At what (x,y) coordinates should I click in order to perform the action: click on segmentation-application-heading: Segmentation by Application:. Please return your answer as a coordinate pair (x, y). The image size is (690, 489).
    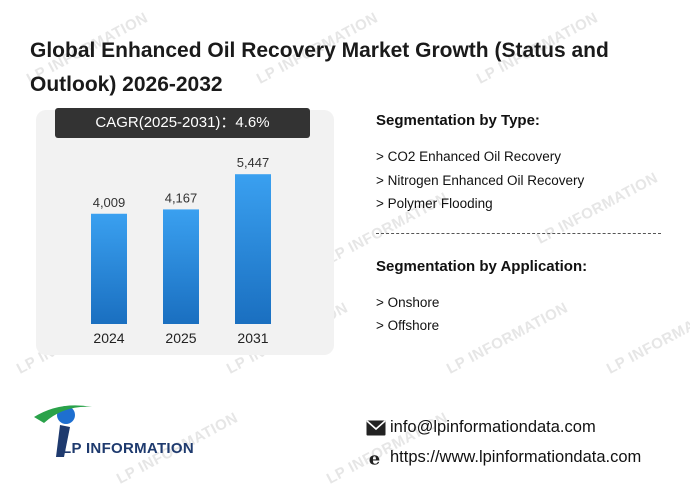
    Looking at the image, I should click on (482, 266).